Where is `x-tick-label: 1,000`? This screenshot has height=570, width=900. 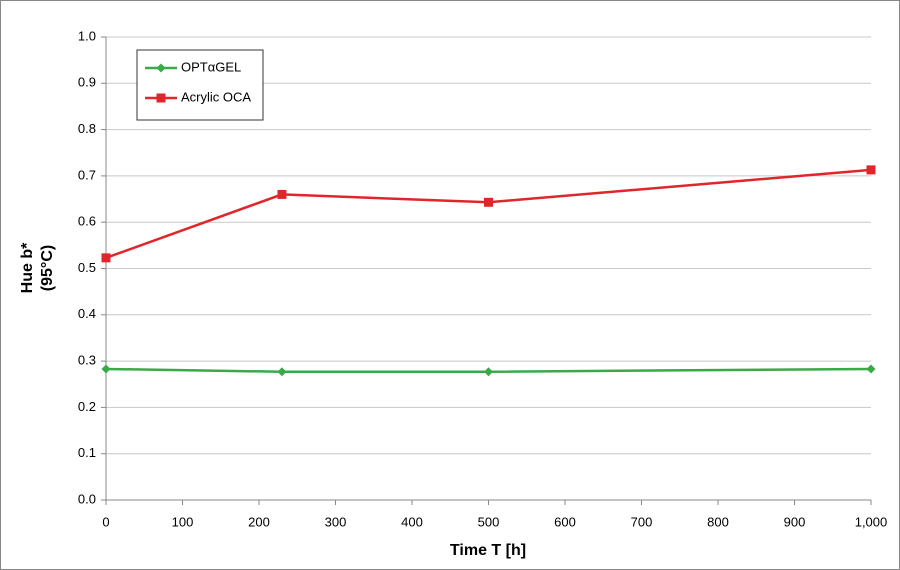 x-tick-label: 1,000 is located at coordinates (871, 521).